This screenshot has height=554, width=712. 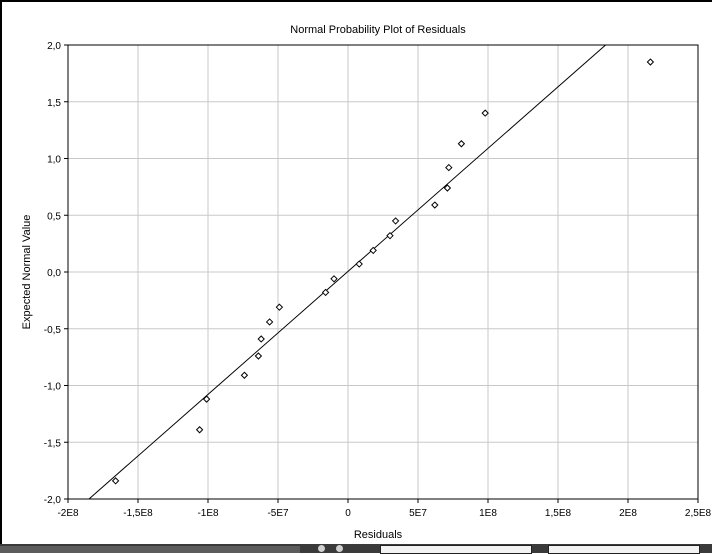 I want to click on y-axis-tick-labels: 2,0 1,5 1,0 0,5 0,0 -0,5 -1,0 -1,5 -2,0, so click(x=56, y=273).